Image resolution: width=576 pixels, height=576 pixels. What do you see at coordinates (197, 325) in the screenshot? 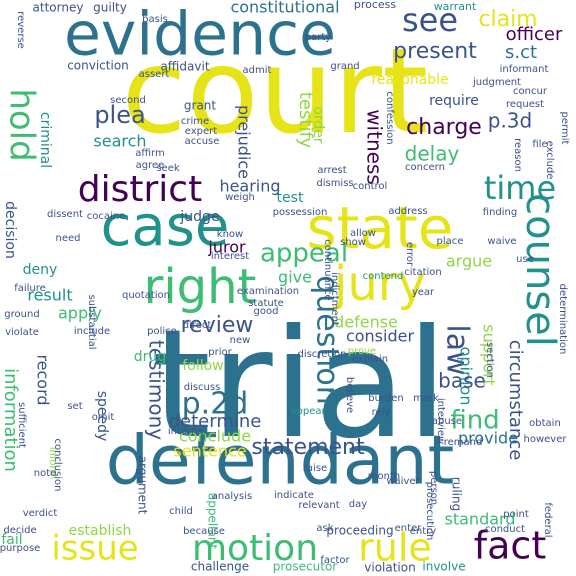
I see `word-direct: direct` at bounding box center [197, 325].